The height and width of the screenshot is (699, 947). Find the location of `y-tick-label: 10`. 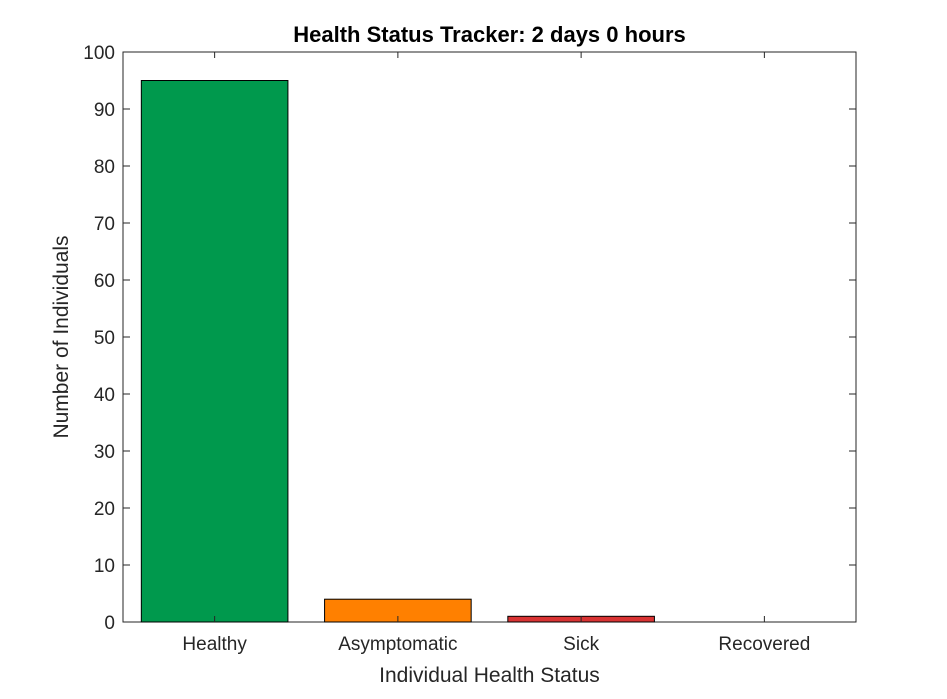

y-tick-label: 10 is located at coordinates (104, 566).